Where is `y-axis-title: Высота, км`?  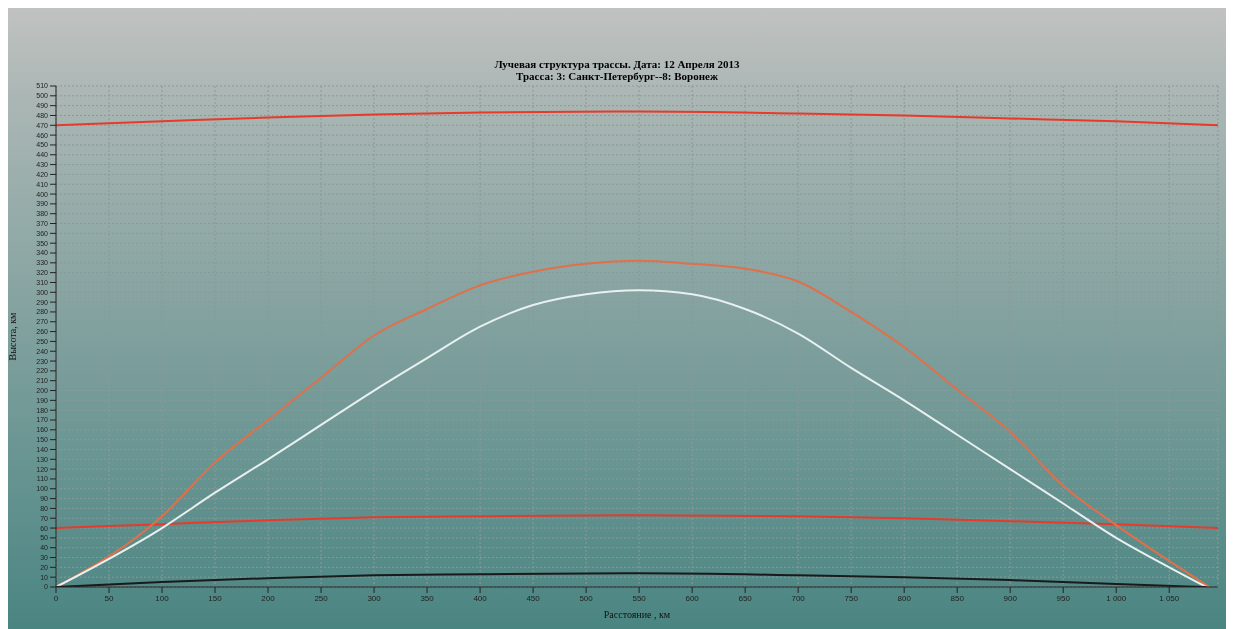 y-axis-title: Высота, км is located at coordinates (12, 336).